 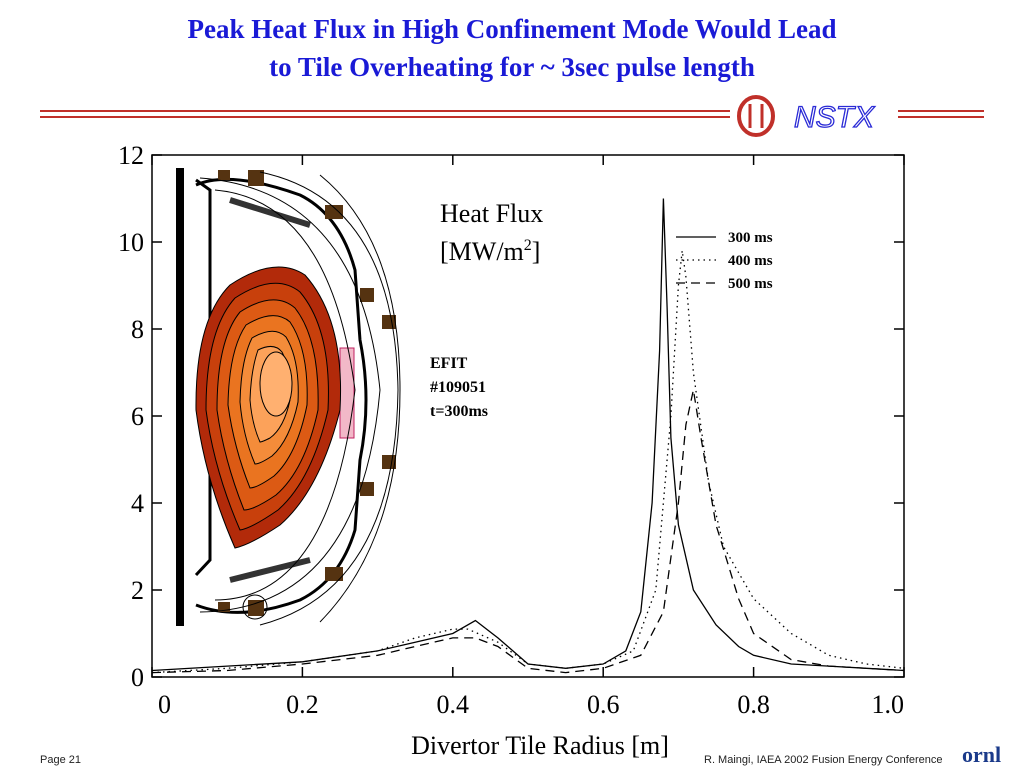 What do you see at coordinates (482, 251) in the screenshot?
I see `heat-flux-unit: [MW/m` at bounding box center [482, 251].